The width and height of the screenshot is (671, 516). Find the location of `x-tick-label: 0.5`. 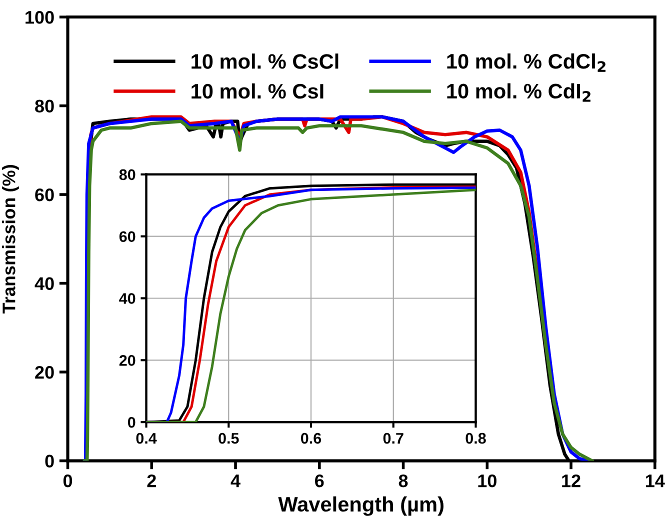

x-tick-label: 0.5 is located at coordinates (228, 438).